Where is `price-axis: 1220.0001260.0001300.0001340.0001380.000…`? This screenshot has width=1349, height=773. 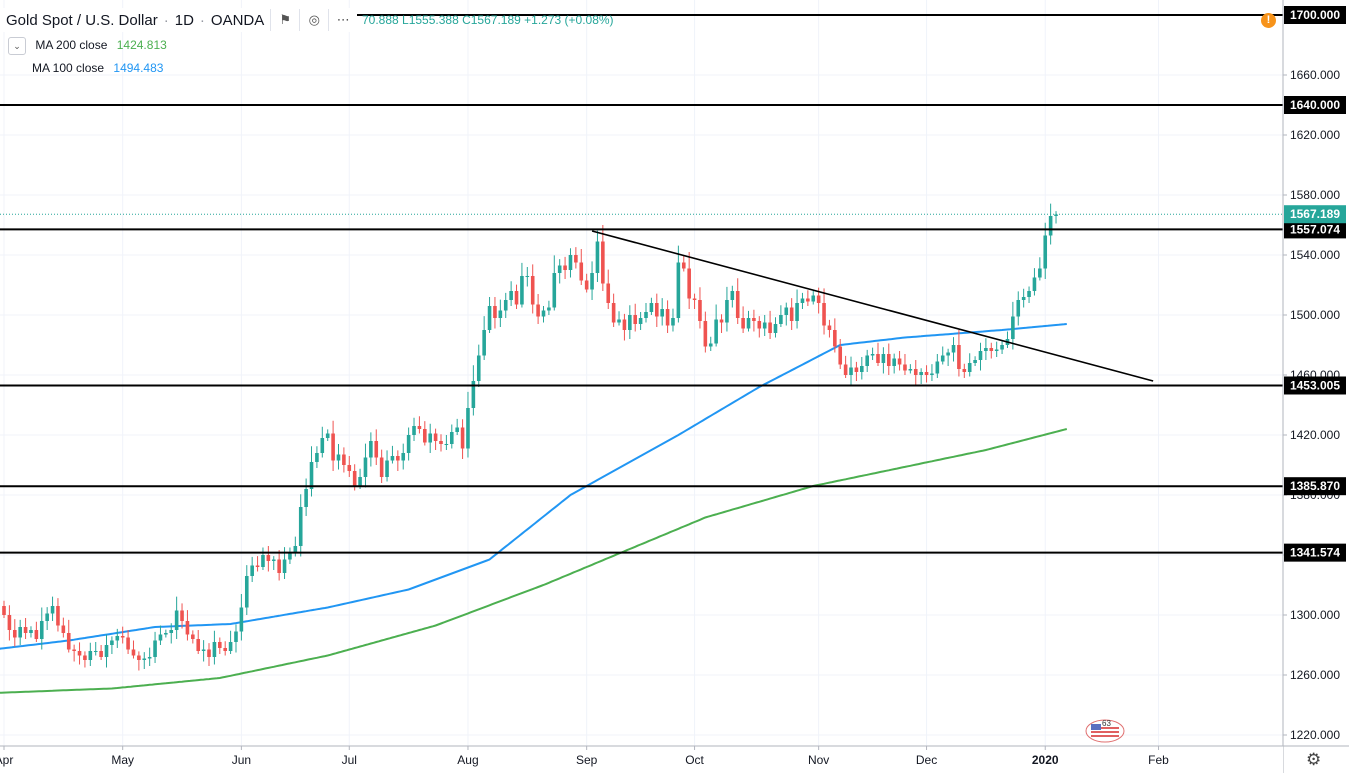
price-axis: 1220.0001260.0001300.0001340.0001380.000… is located at coordinates (1315, 386).